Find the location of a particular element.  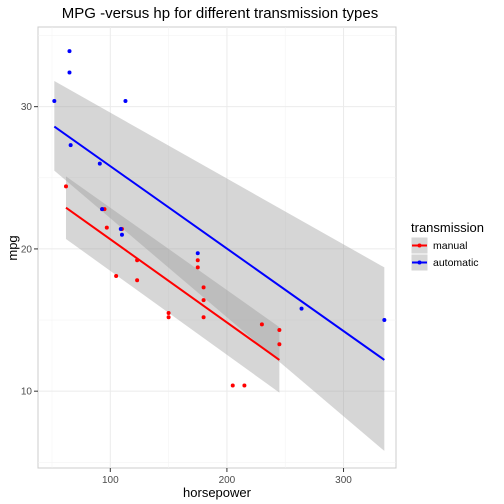

legend-point-automatic is located at coordinates (419, 262).